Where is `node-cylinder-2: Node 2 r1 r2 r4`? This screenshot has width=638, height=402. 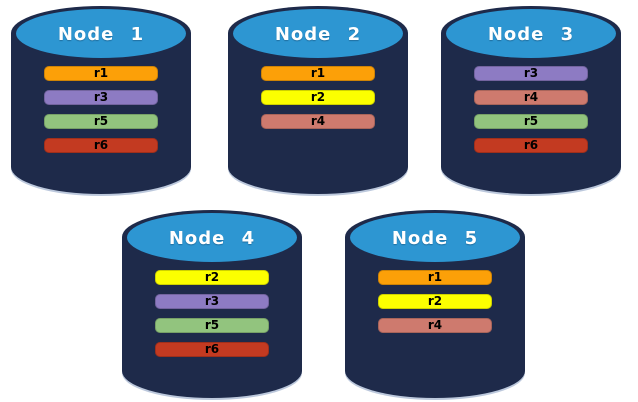
node-cylinder-2: Node 2 r1 r2 r4 is located at coordinates (318, 100).